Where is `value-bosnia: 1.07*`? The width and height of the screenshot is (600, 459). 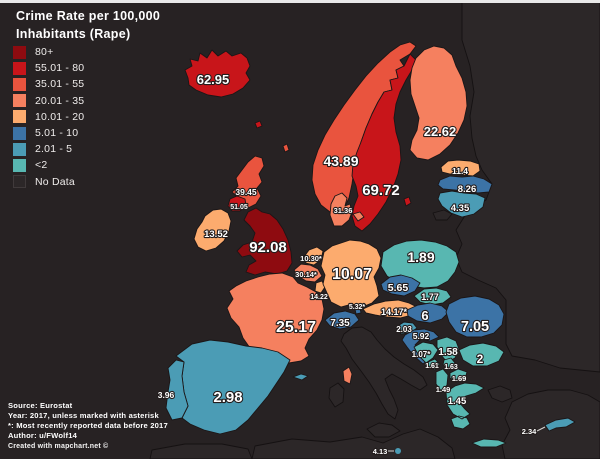 value-bosnia: 1.07* is located at coordinates (422, 354).